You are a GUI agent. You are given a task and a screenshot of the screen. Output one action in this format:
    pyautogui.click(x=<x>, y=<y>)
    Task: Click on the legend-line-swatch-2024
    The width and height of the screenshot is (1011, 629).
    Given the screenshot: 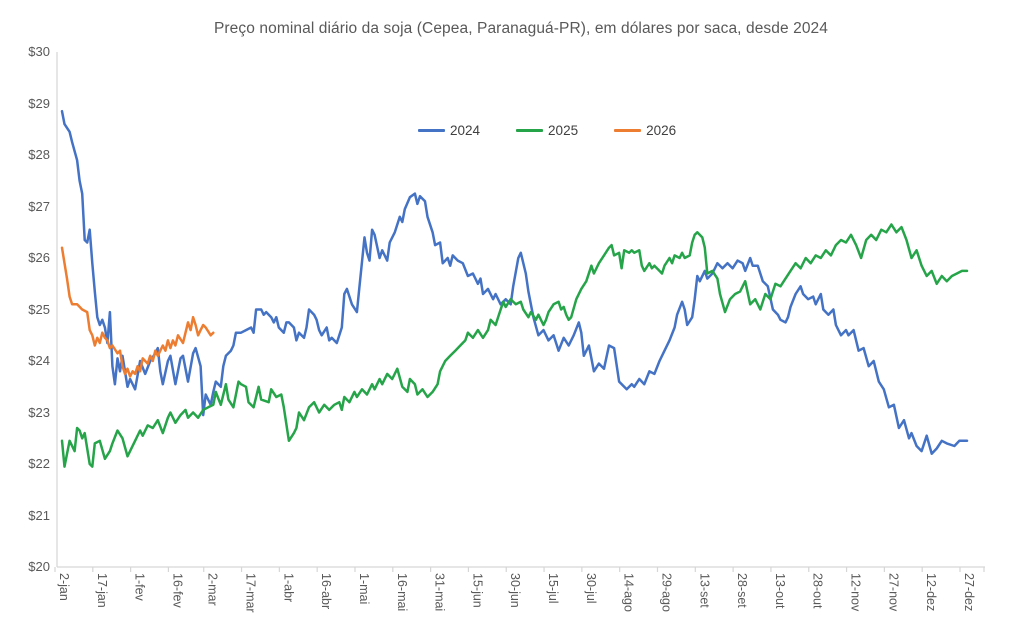 What is the action you would take?
    pyautogui.click(x=431, y=130)
    